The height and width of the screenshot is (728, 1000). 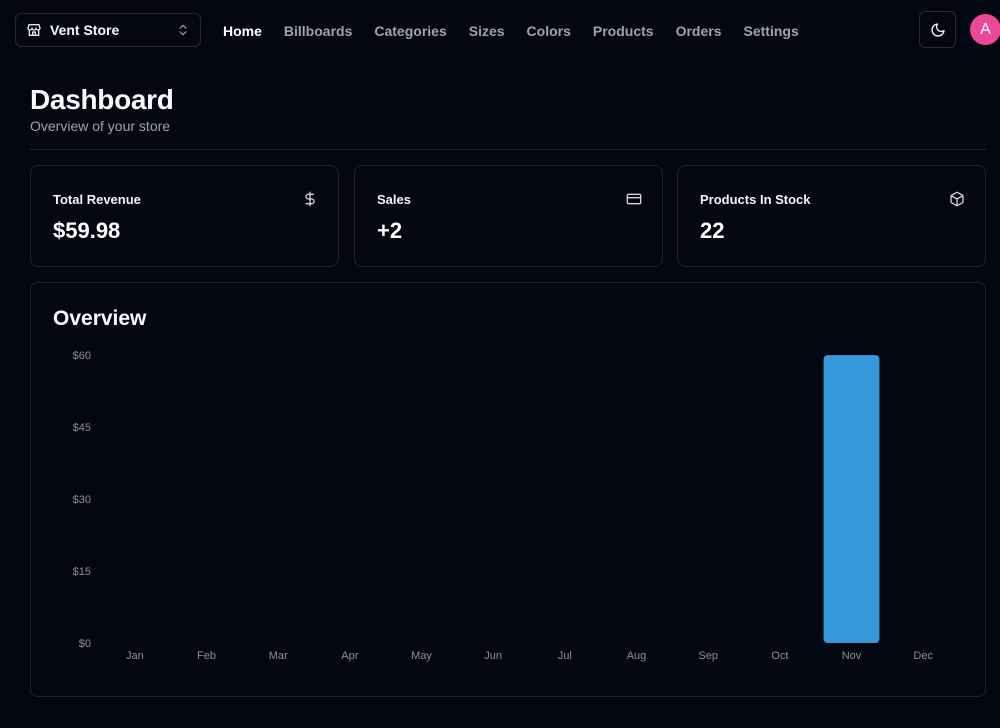 I want to click on chevrons-up-down-icon, so click(x=183, y=30).